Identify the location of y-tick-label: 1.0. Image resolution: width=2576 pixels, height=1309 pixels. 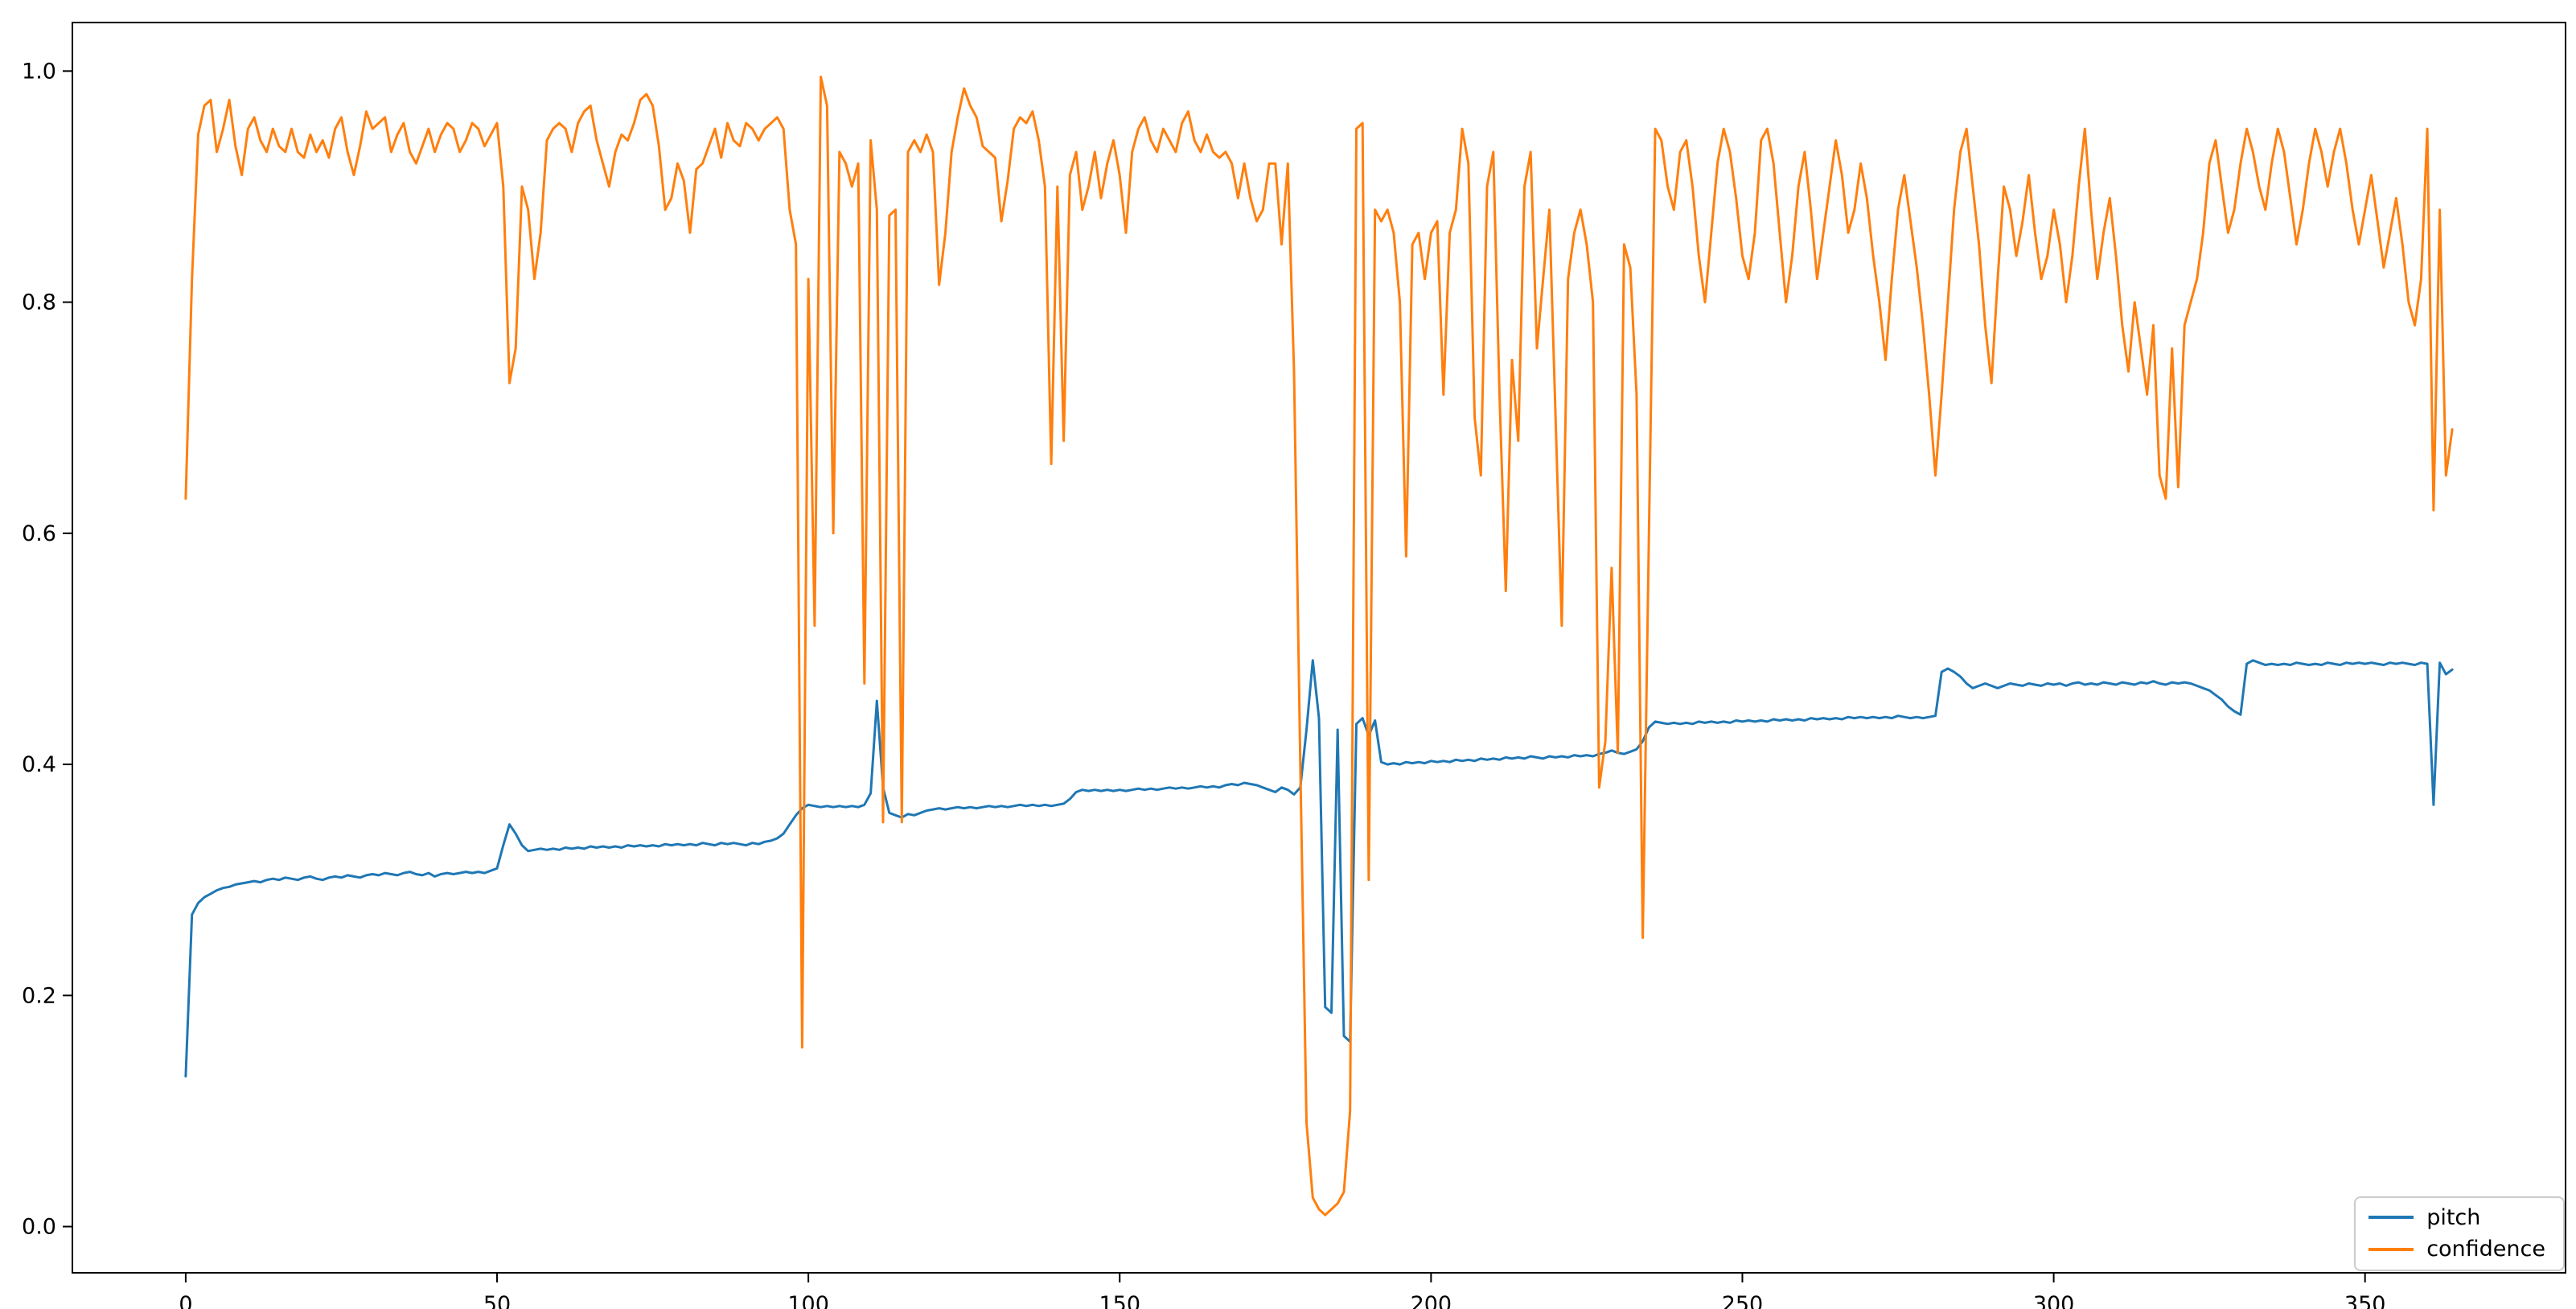
(39, 71).